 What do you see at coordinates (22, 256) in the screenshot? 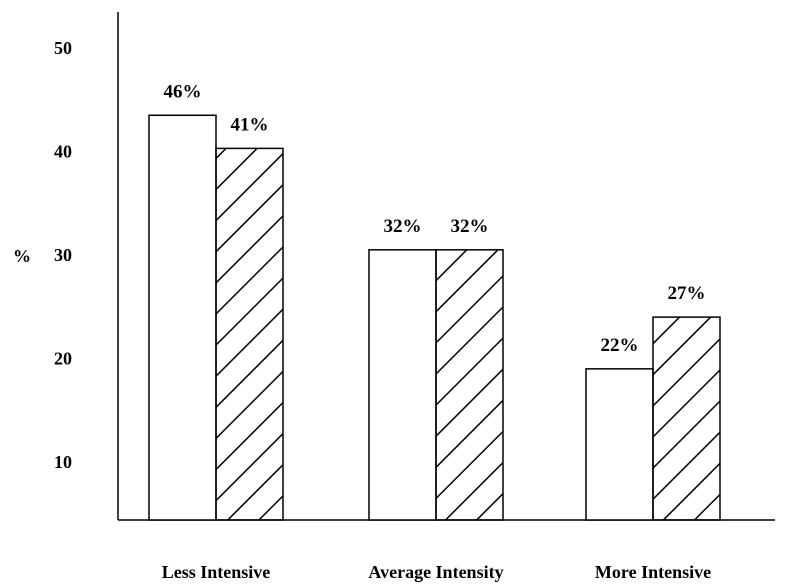
I see `y-axis-label: %` at bounding box center [22, 256].